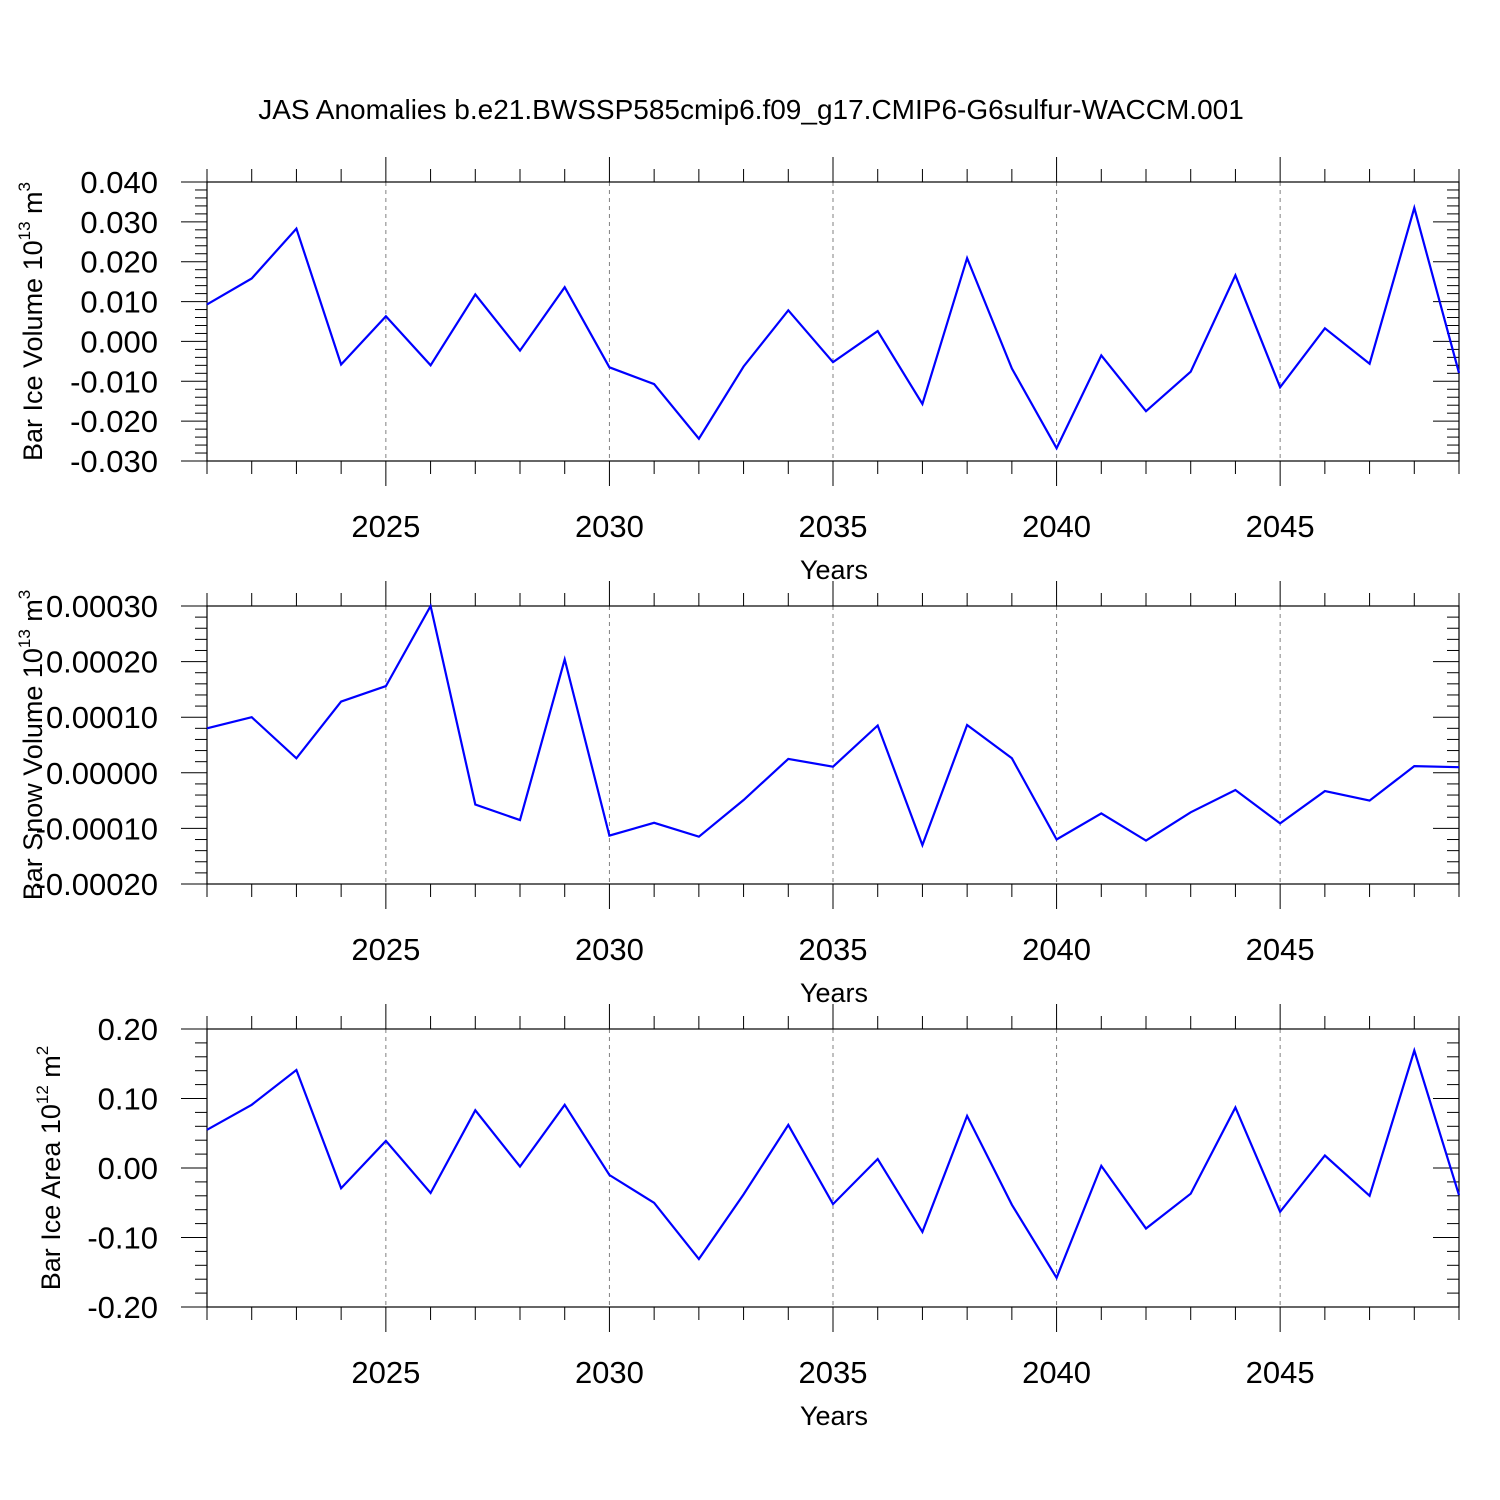 The height and width of the screenshot is (1500, 1500). I want to click on chart2-xtick-label-2035: 2035, so click(833, 1372).